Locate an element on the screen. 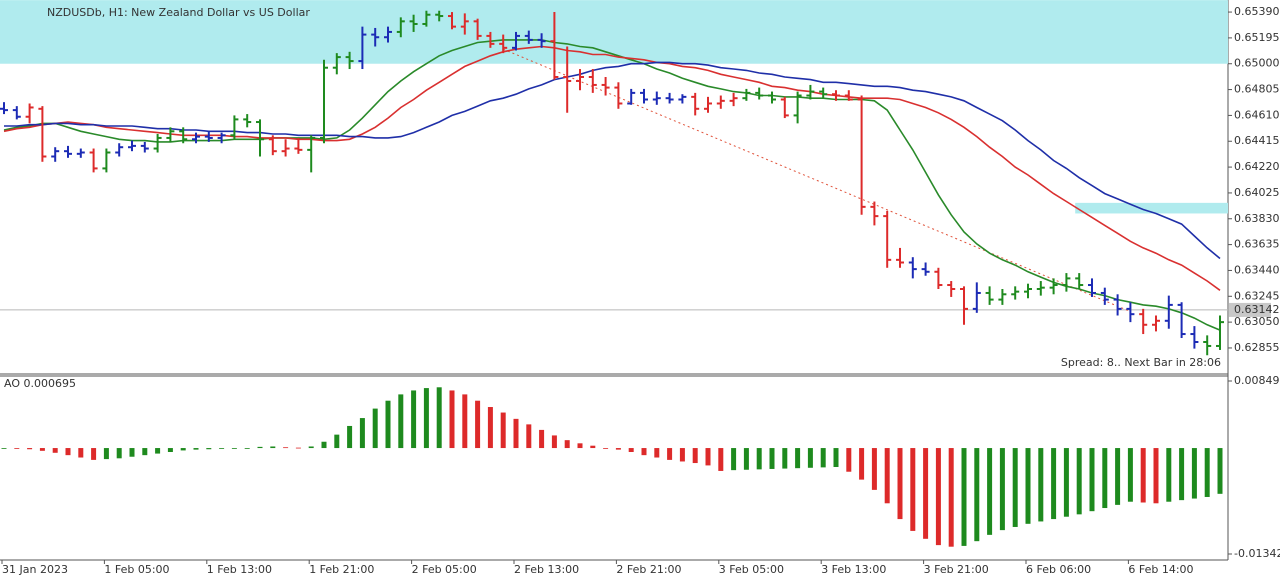 The height and width of the screenshot is (581, 1280). indicator-title: AO 0.000695 is located at coordinates (40, 383).